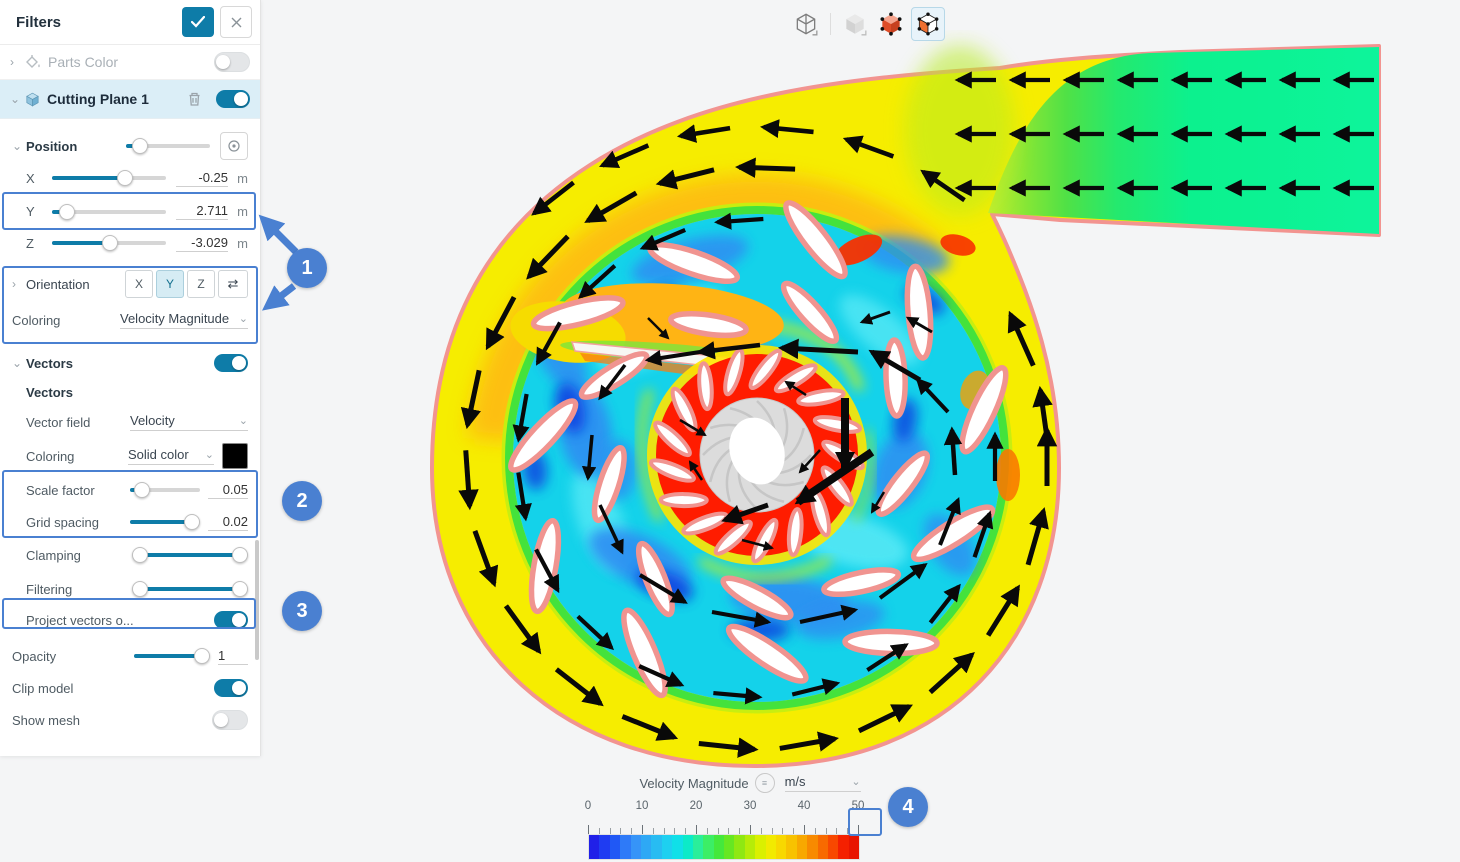  I want to click on plane-coloring-dropdown: Velocity Magnitude ⌄, so click(184, 320).